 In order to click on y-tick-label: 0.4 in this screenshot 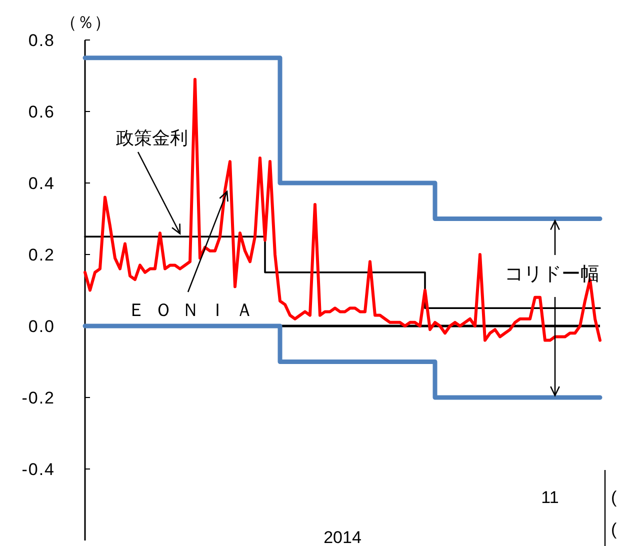, I will do `click(41, 183)`.